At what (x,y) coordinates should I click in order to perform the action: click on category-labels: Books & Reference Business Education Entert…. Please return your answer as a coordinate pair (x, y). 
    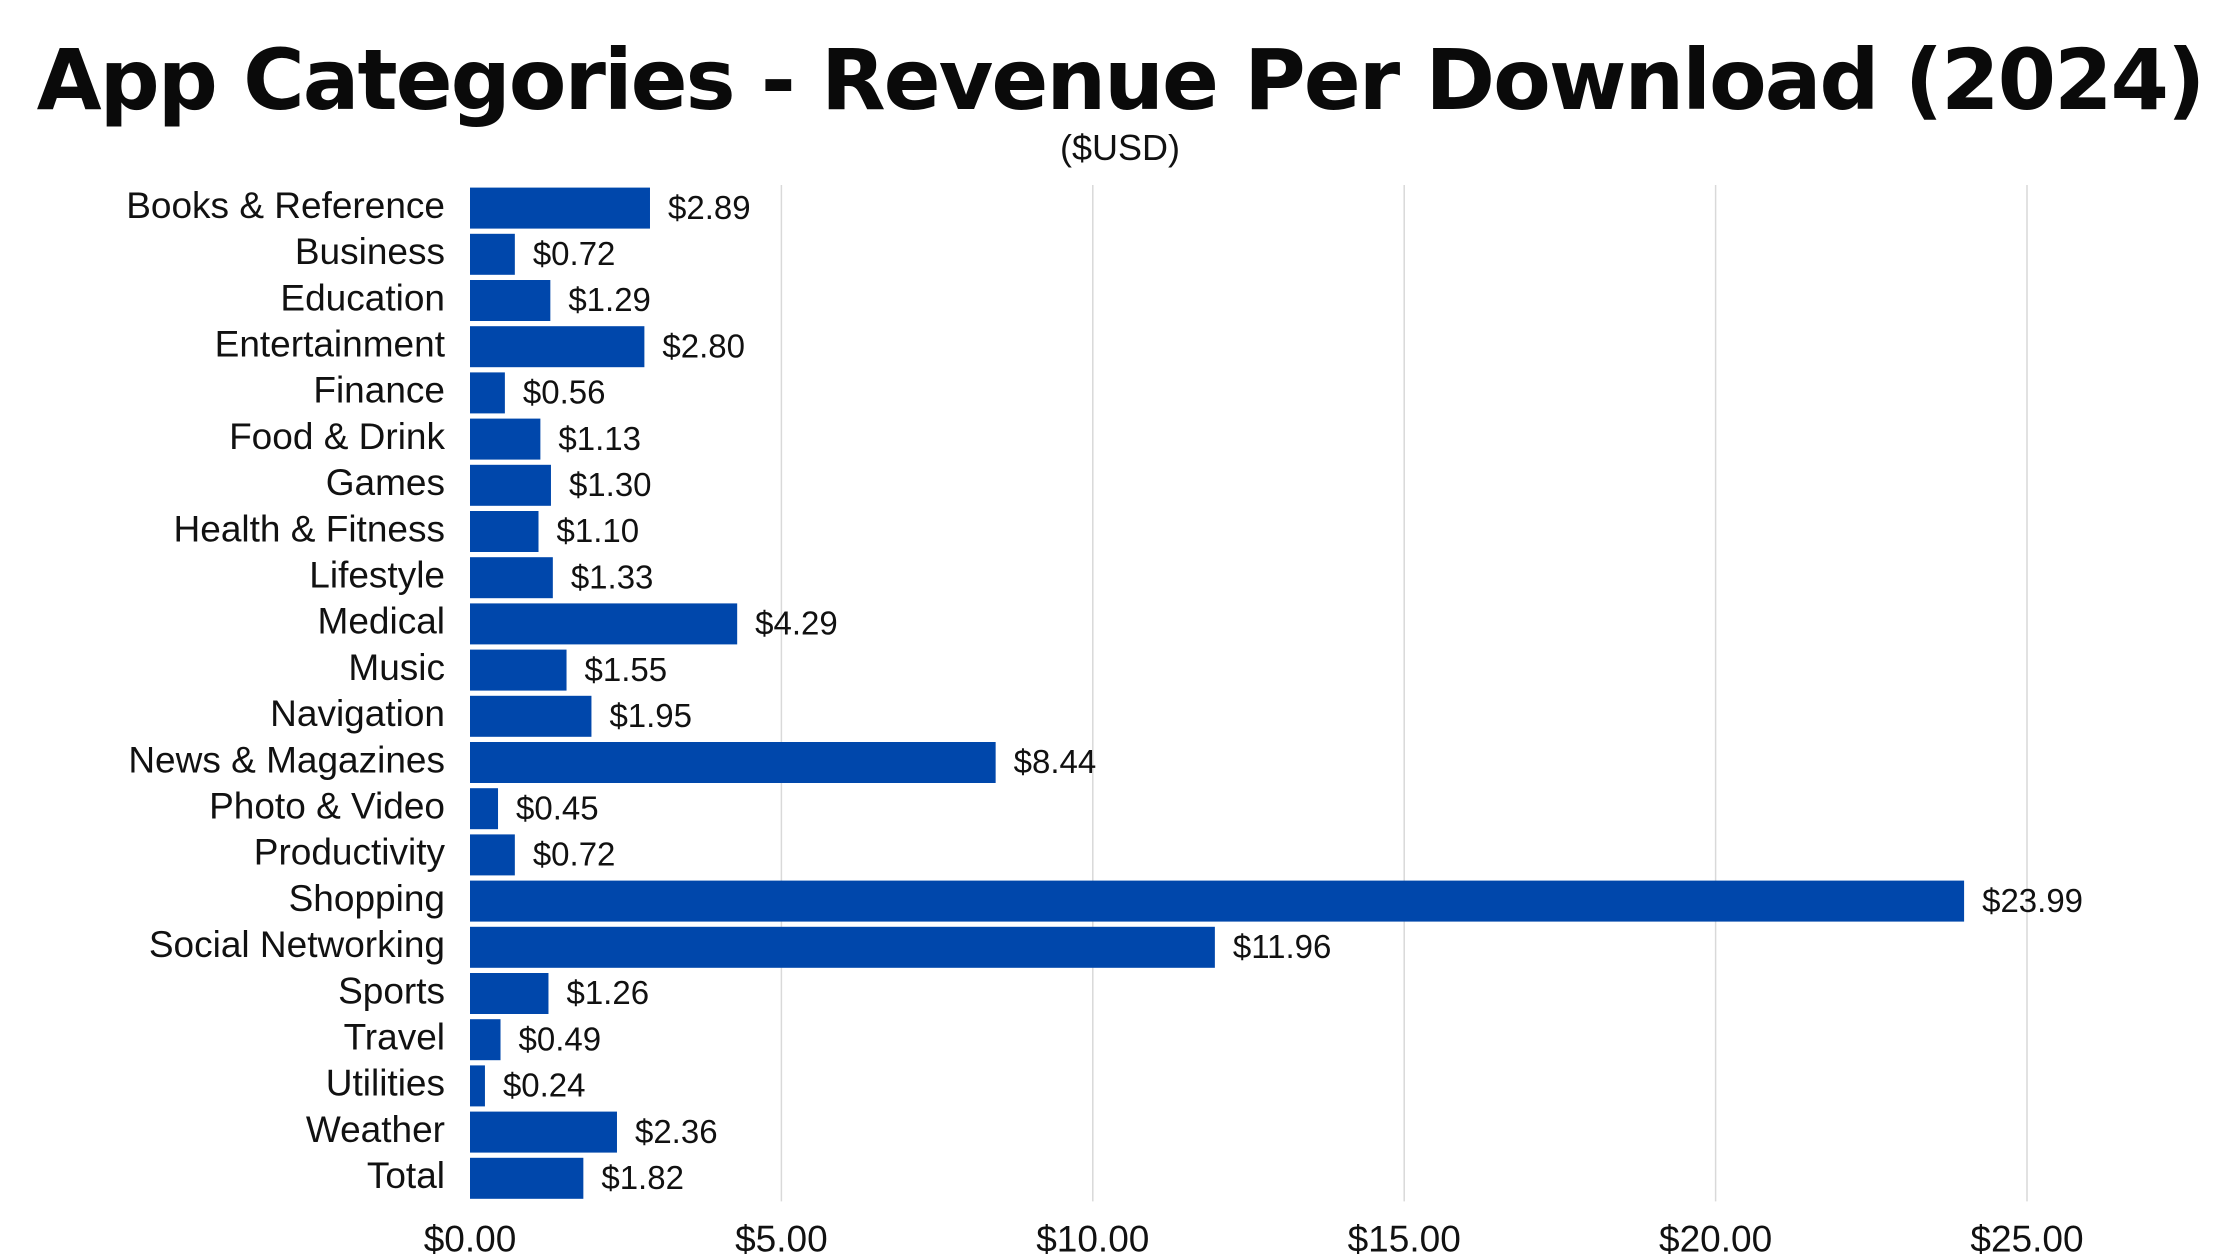
    Looking at the image, I should click on (286, 690).